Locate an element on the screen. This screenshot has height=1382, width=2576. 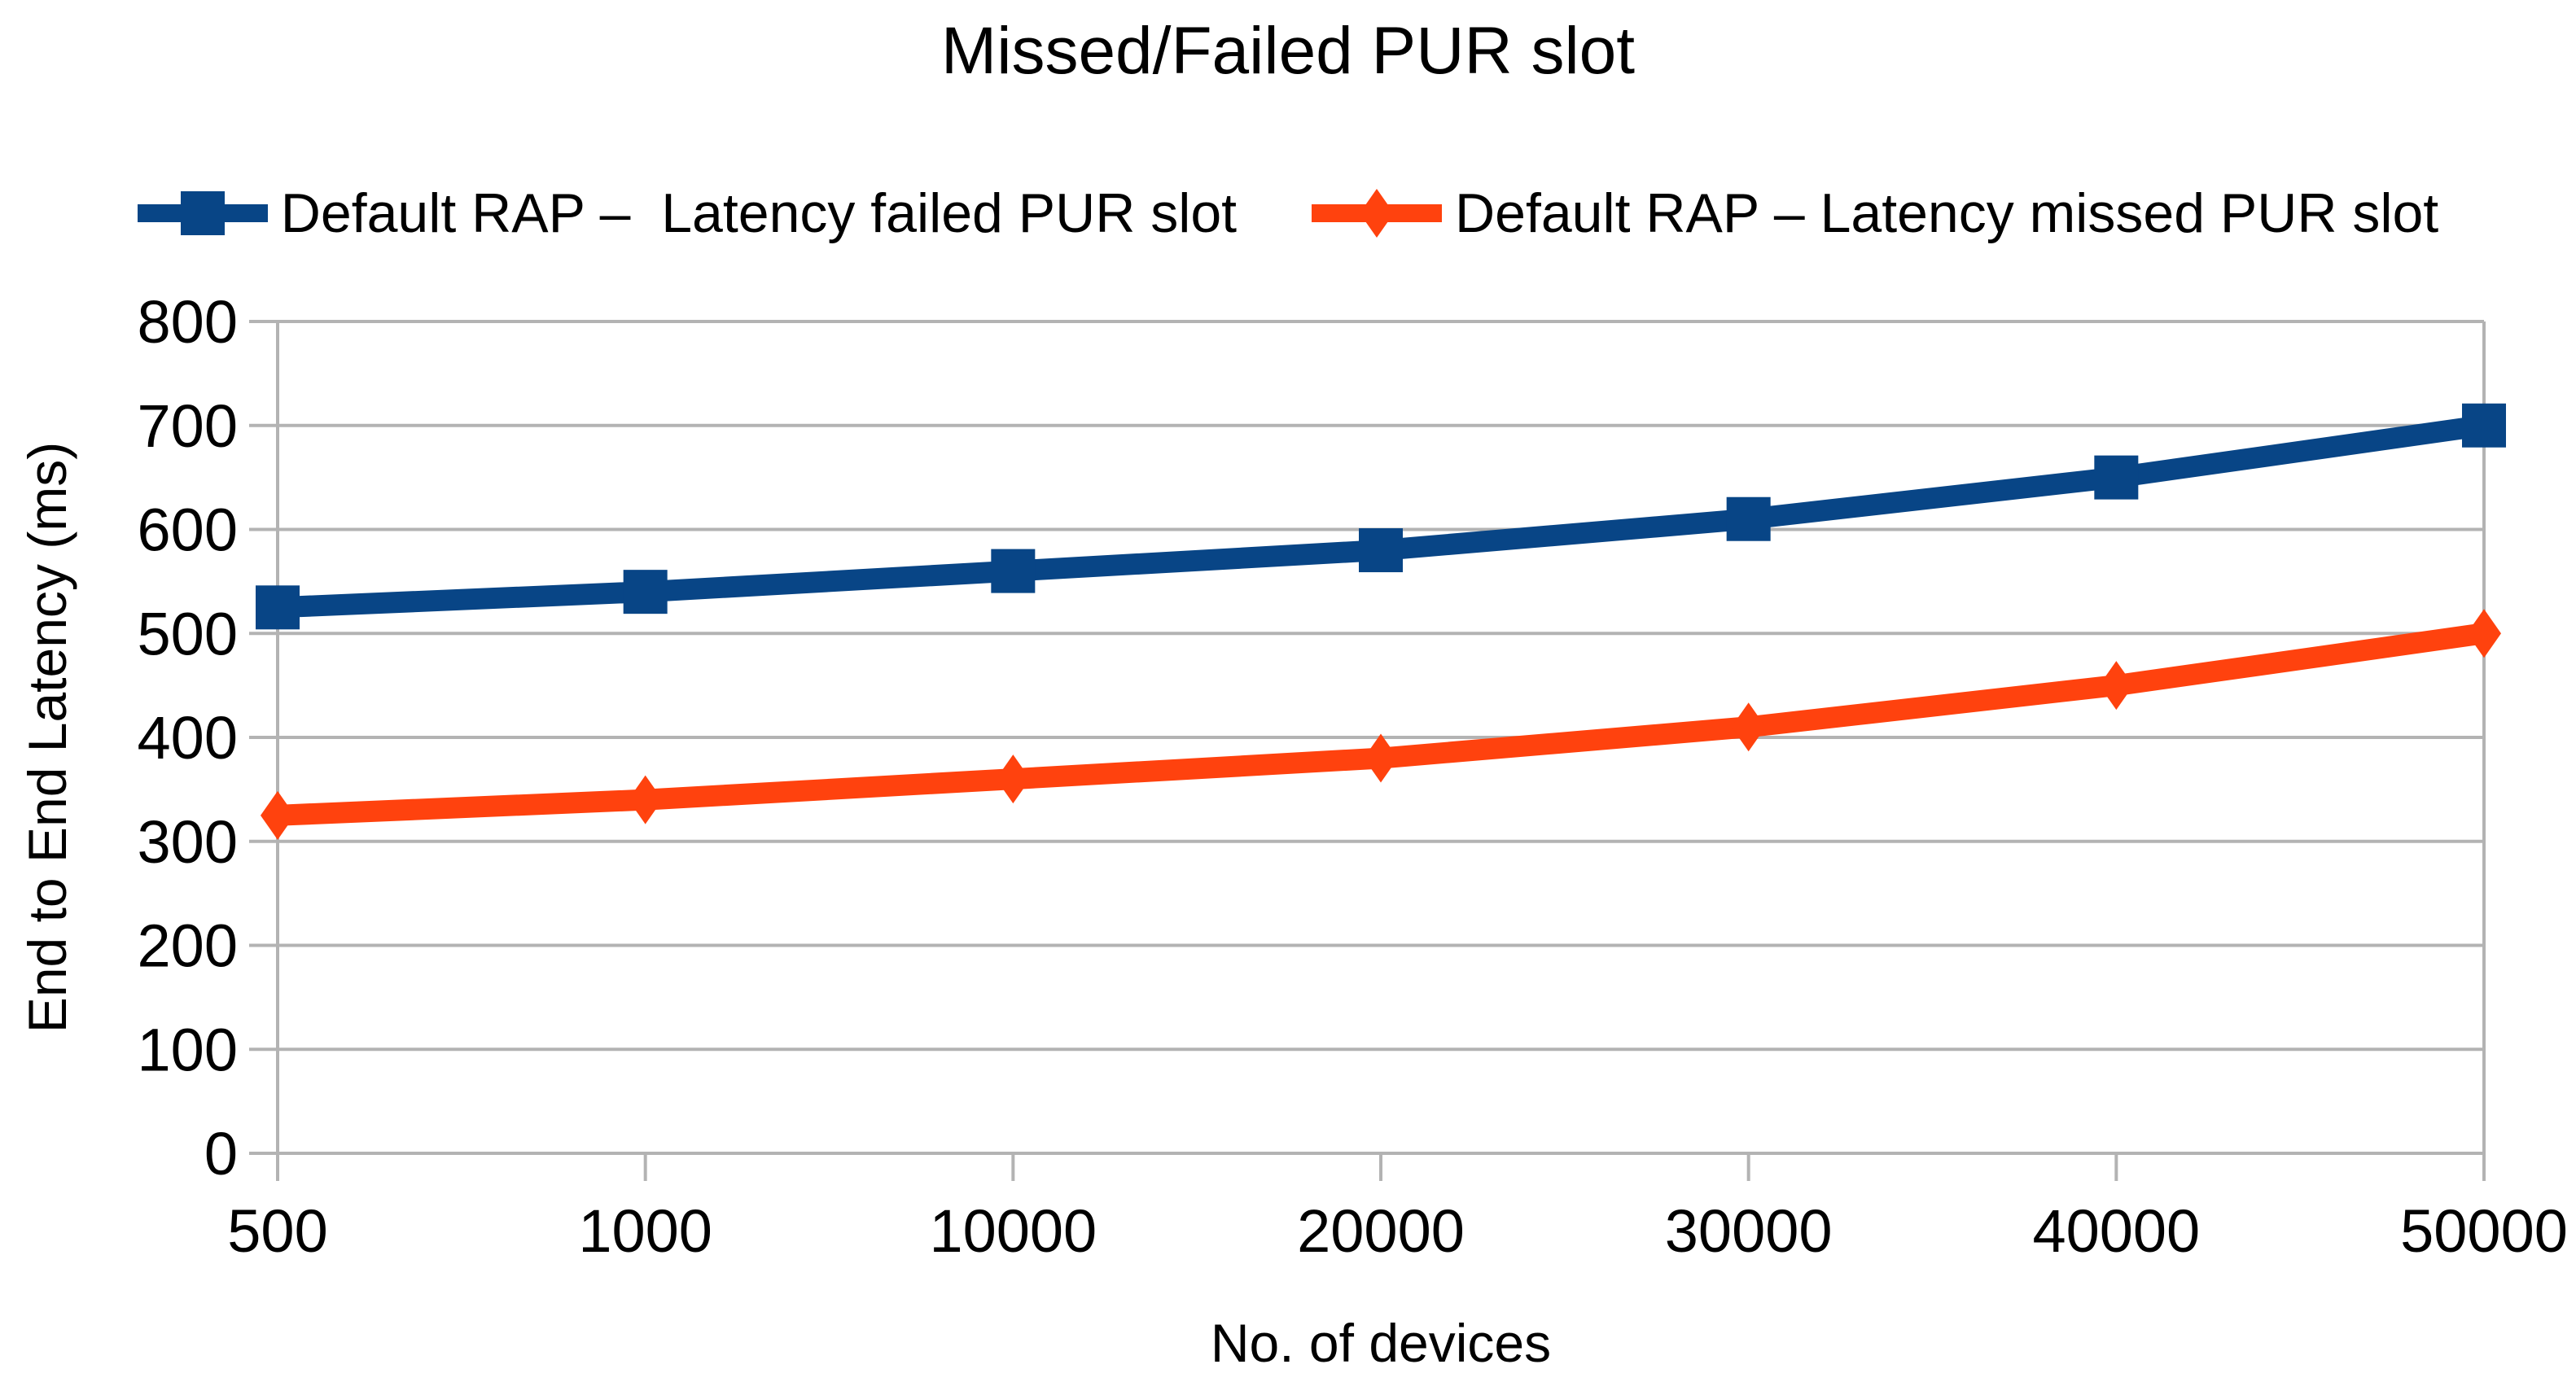
x-tick-label: 20000 is located at coordinates (1381, 1231).